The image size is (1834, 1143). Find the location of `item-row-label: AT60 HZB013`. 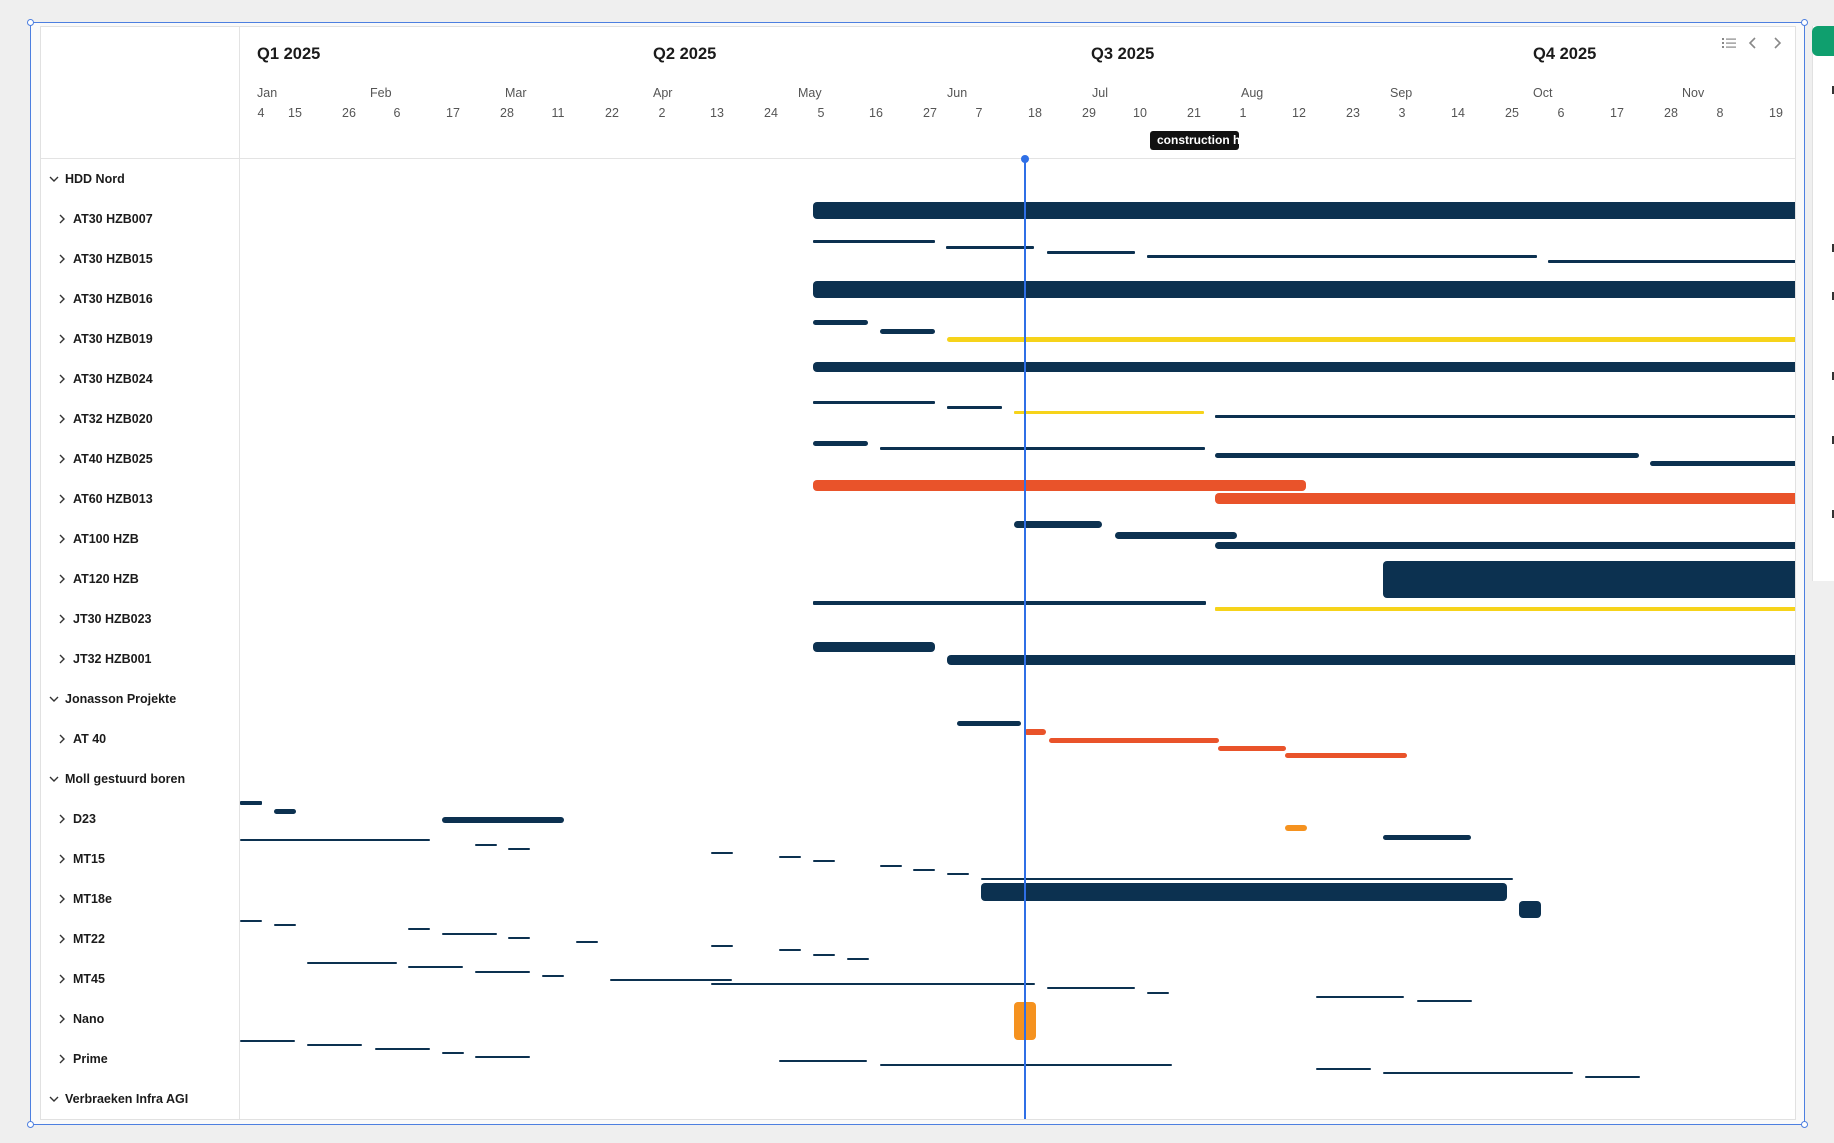

item-row-label: AT60 HZB013 is located at coordinates (145, 499).